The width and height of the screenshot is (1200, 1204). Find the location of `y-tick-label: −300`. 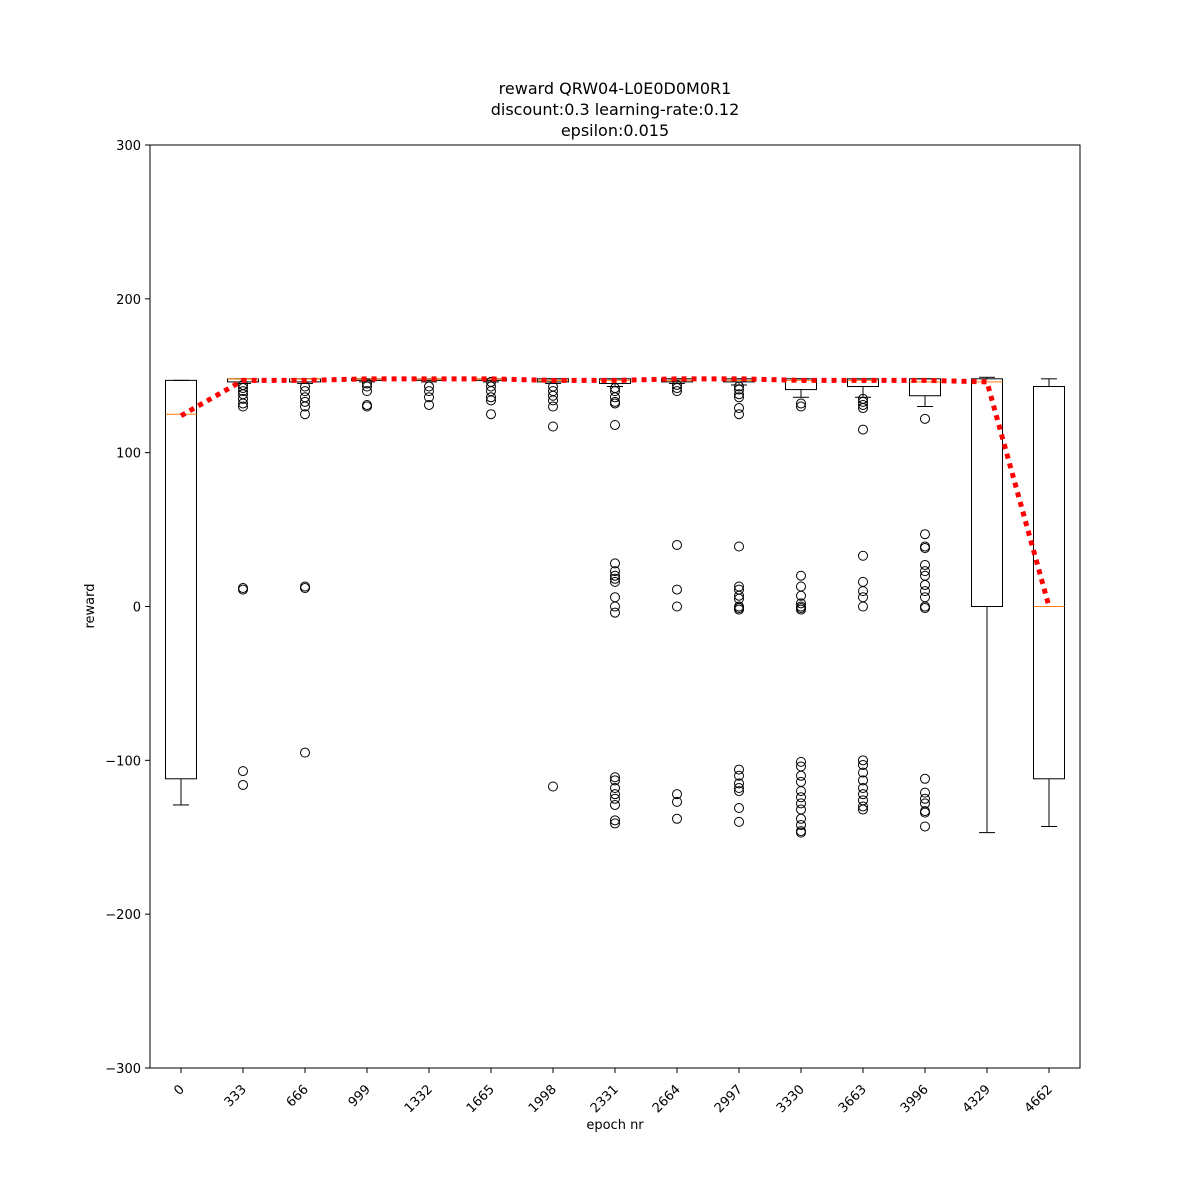

y-tick-label: −300 is located at coordinates (123, 1069).